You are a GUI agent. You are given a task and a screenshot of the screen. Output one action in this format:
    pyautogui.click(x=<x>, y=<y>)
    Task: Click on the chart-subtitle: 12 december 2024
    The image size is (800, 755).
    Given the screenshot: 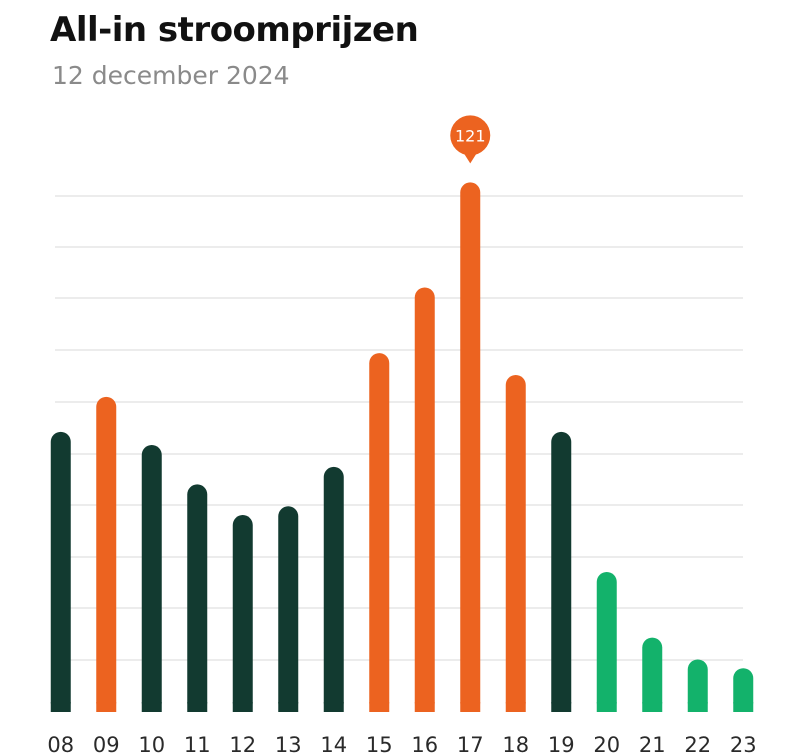 What is the action you would take?
    pyautogui.click(x=171, y=75)
    